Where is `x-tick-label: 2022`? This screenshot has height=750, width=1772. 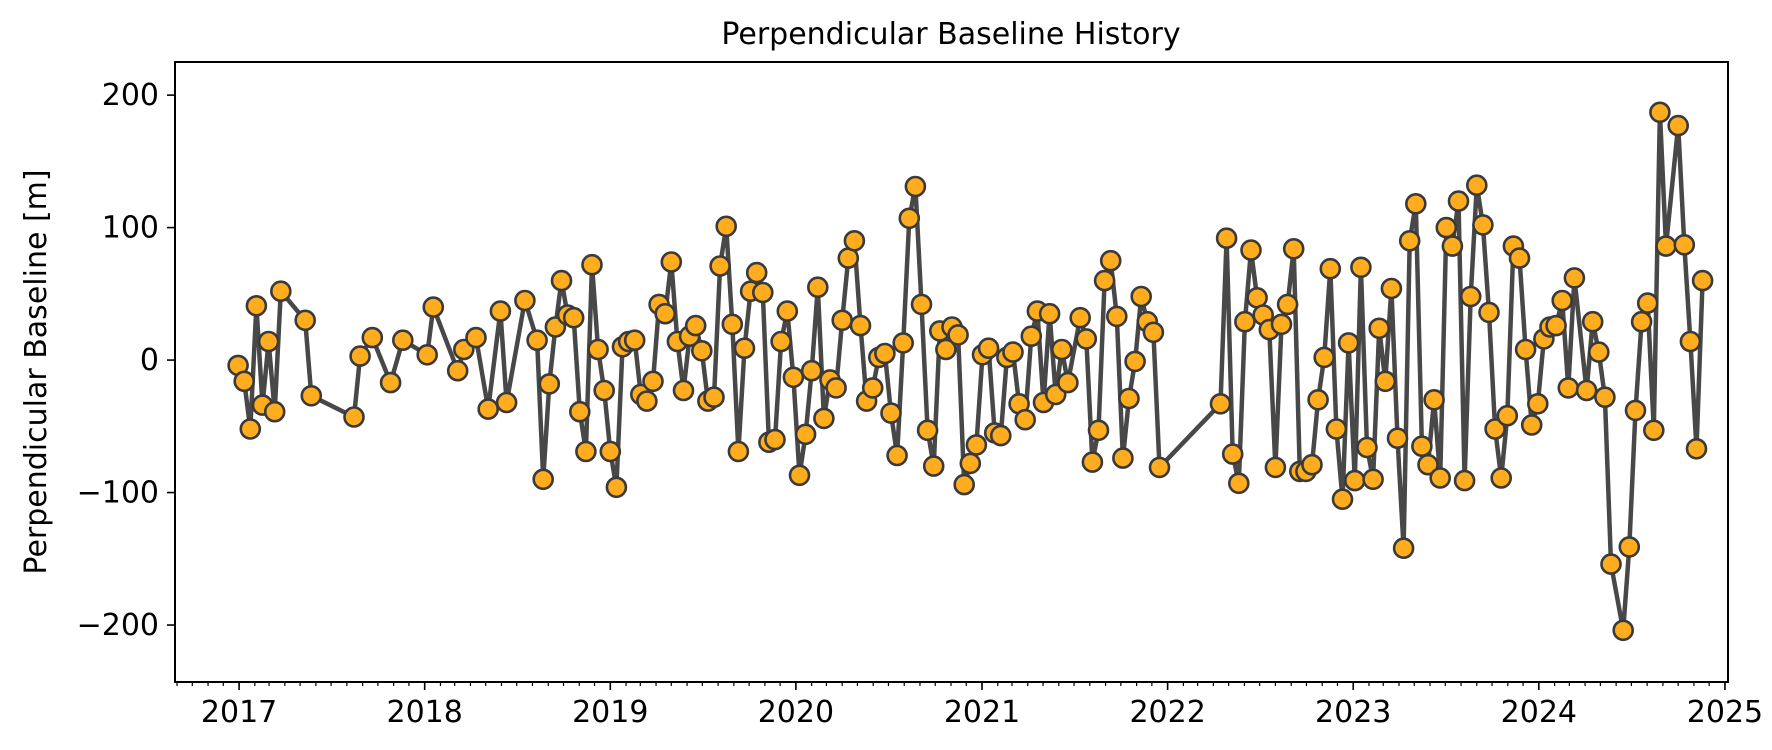 x-tick-label: 2022 is located at coordinates (1167, 712).